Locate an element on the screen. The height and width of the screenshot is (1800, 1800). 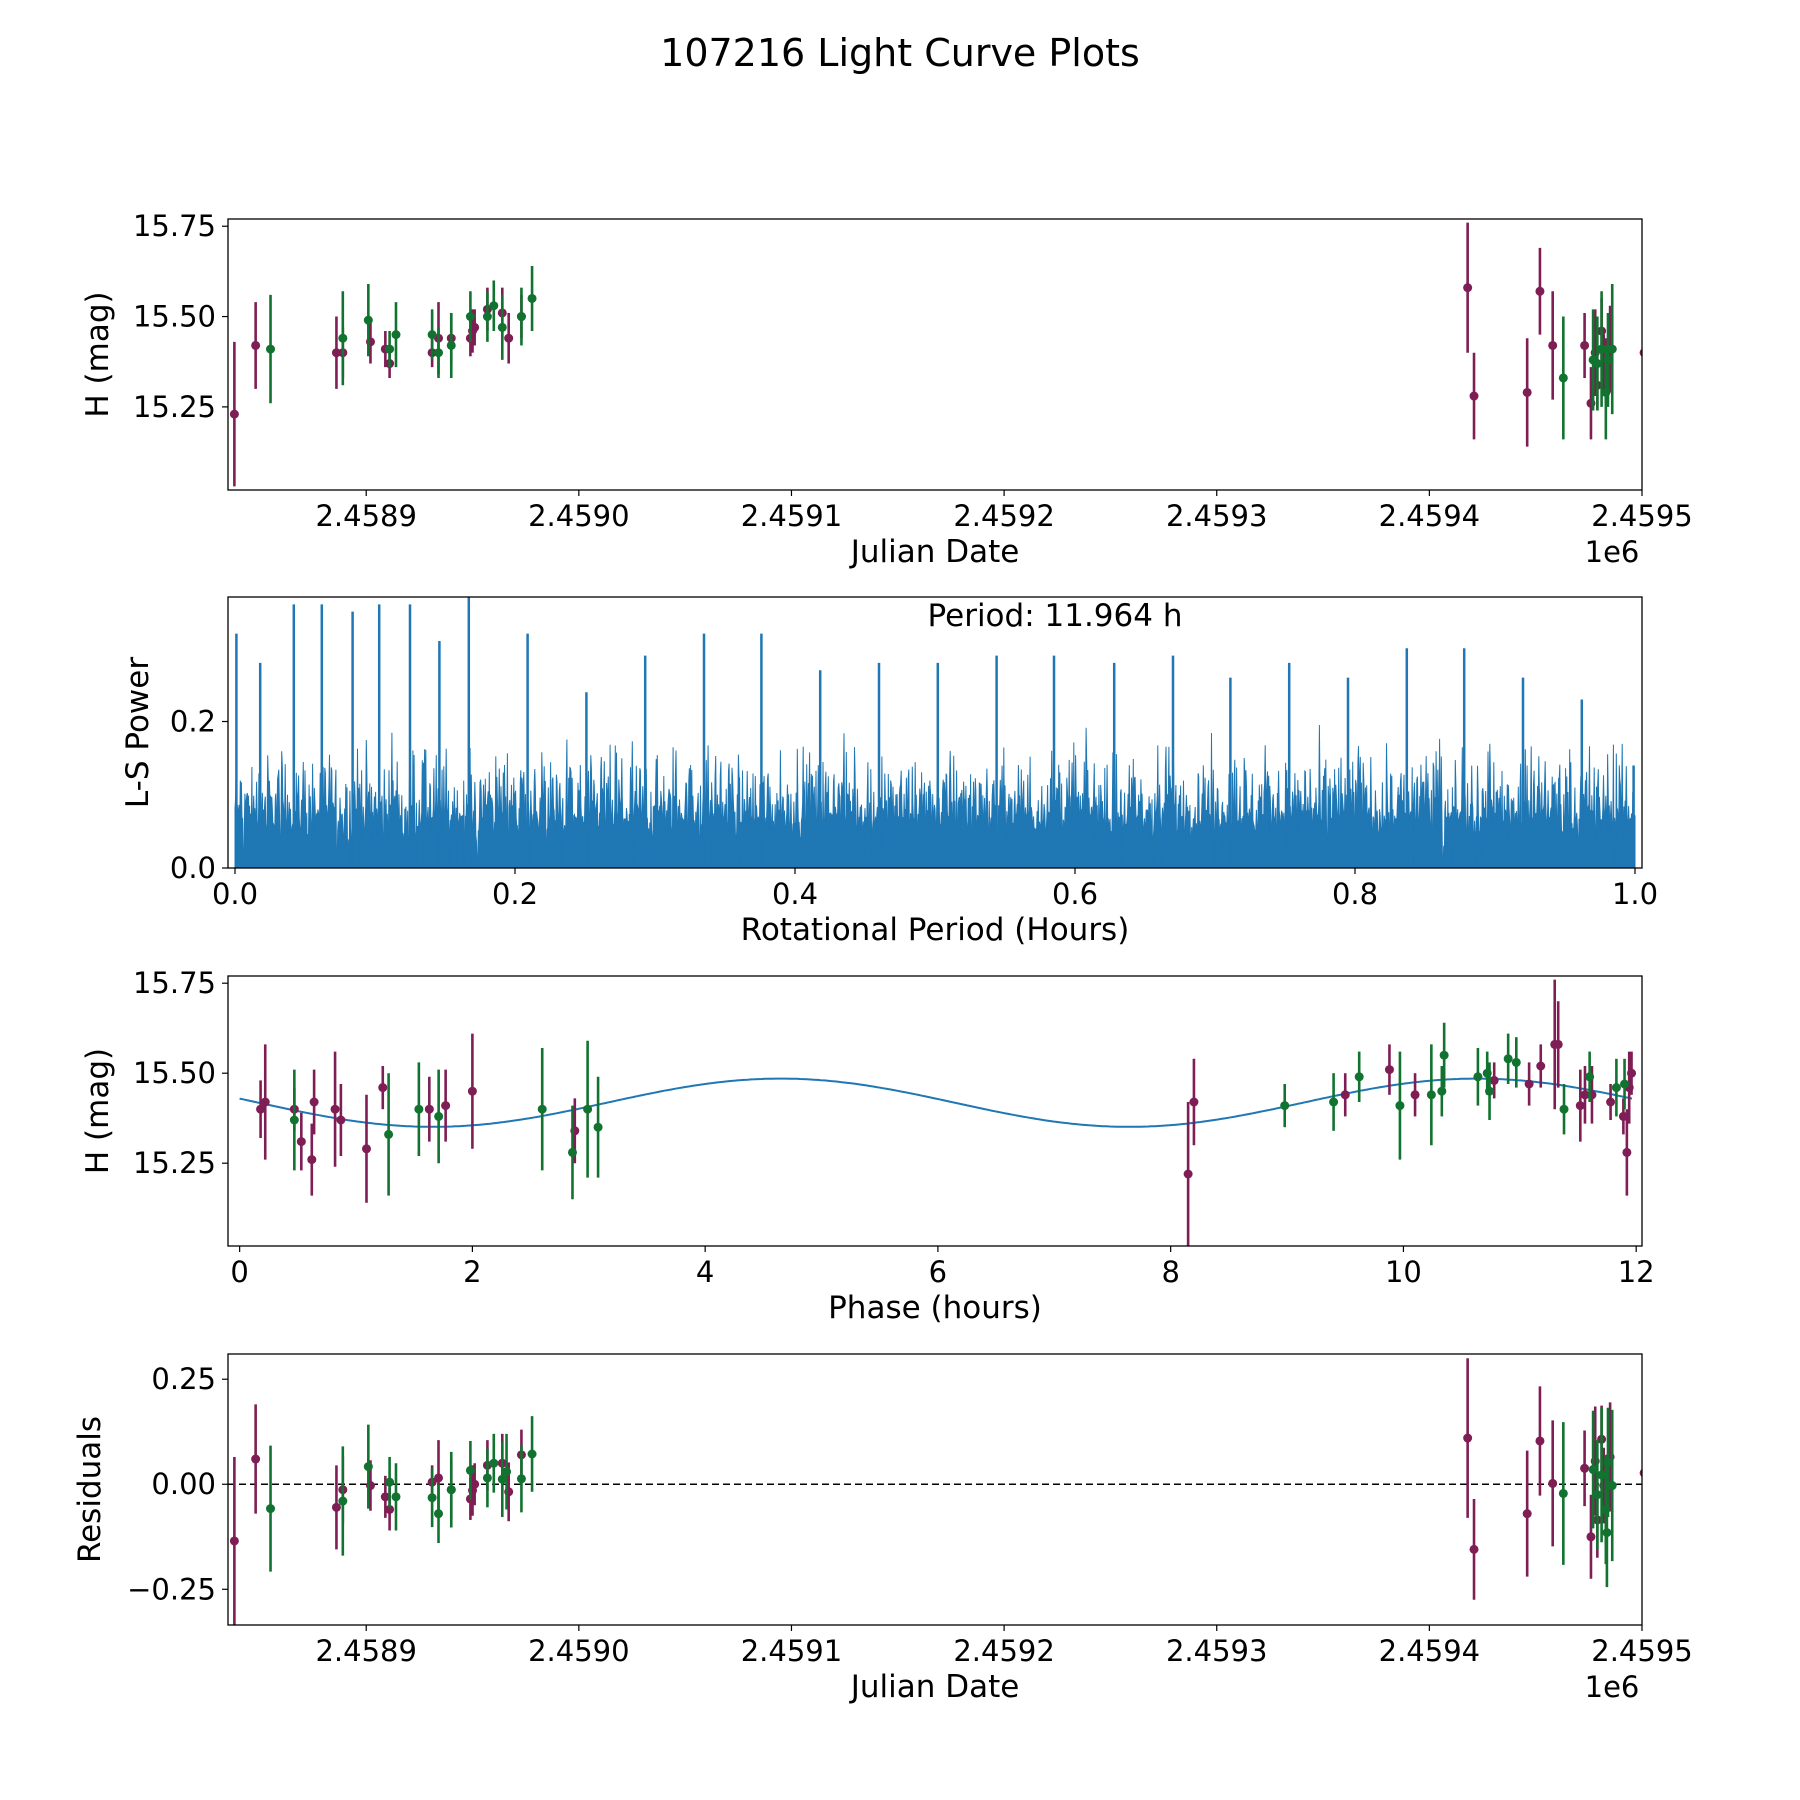
period-annotation: Period: 11.964 h is located at coordinates (1055, 616).